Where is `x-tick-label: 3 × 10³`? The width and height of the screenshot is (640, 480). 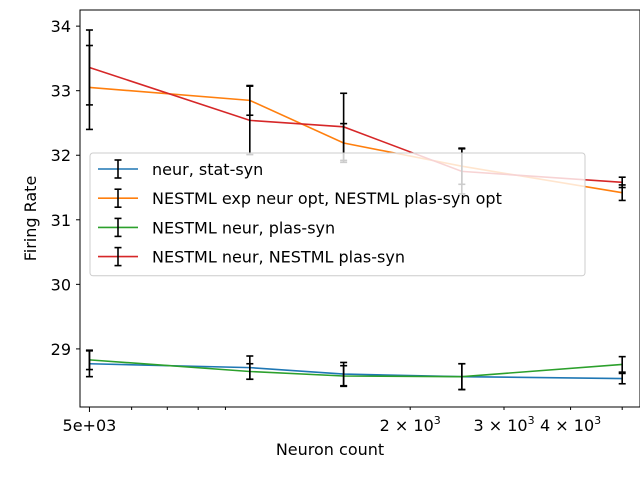 x-tick-label: 3 × 10³ is located at coordinates (503, 424).